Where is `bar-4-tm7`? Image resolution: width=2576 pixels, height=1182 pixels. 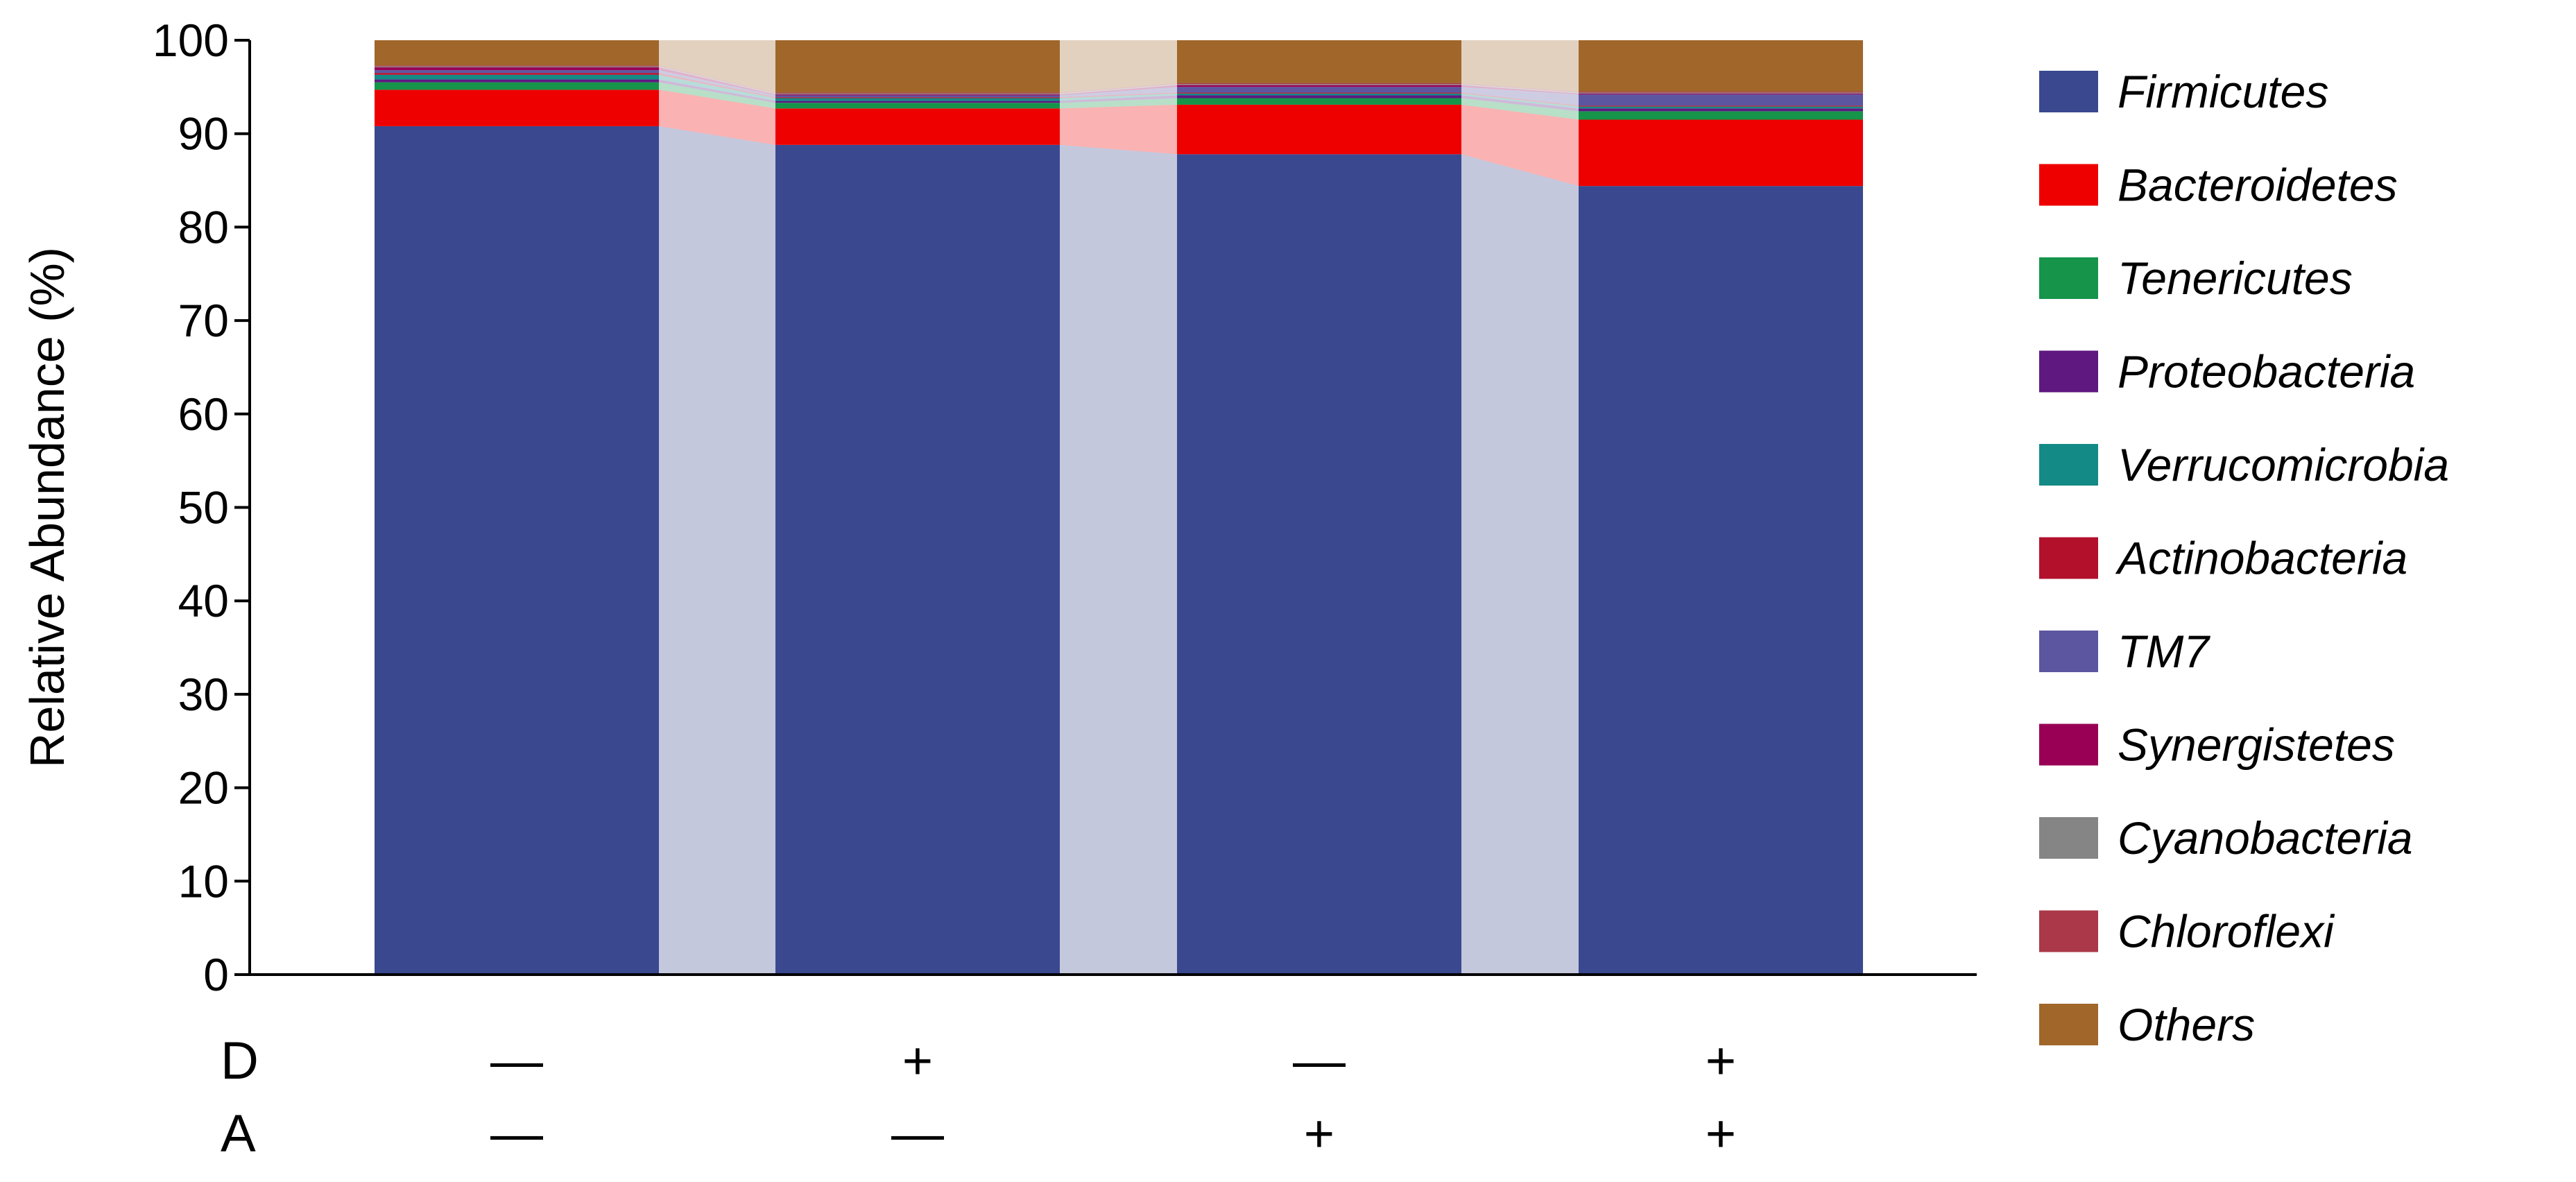 bar-4-tm7 is located at coordinates (1721, 100).